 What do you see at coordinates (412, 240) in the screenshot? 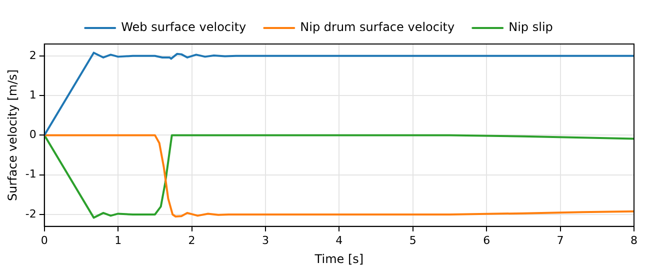
I see `x-tick-label: 5` at bounding box center [412, 240].